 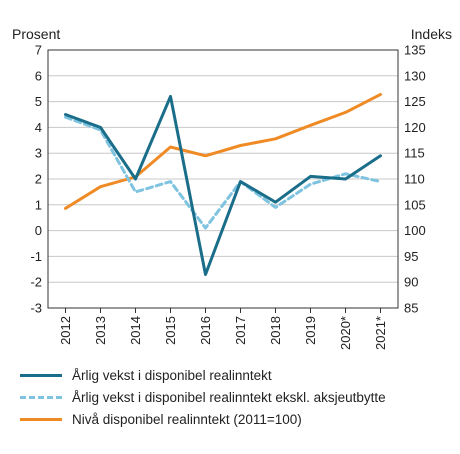 I want to click on left-tick-label: -1, so click(x=36, y=256).